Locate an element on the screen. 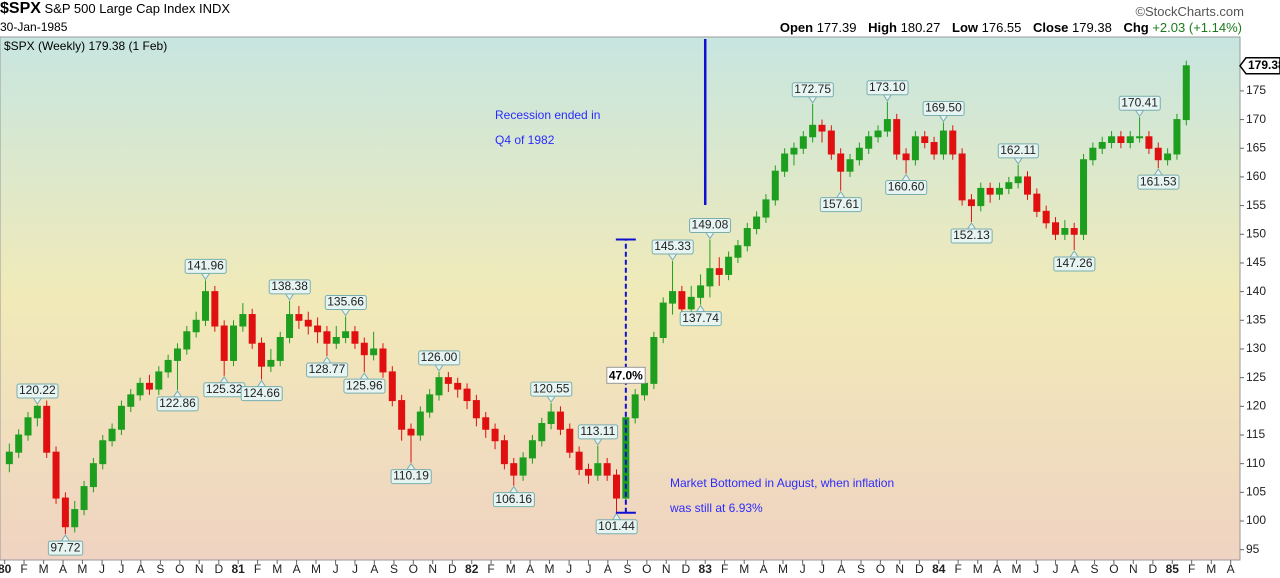 The width and height of the screenshot is (1280, 578). y-tick-label: 135 is located at coordinates (1256, 319).